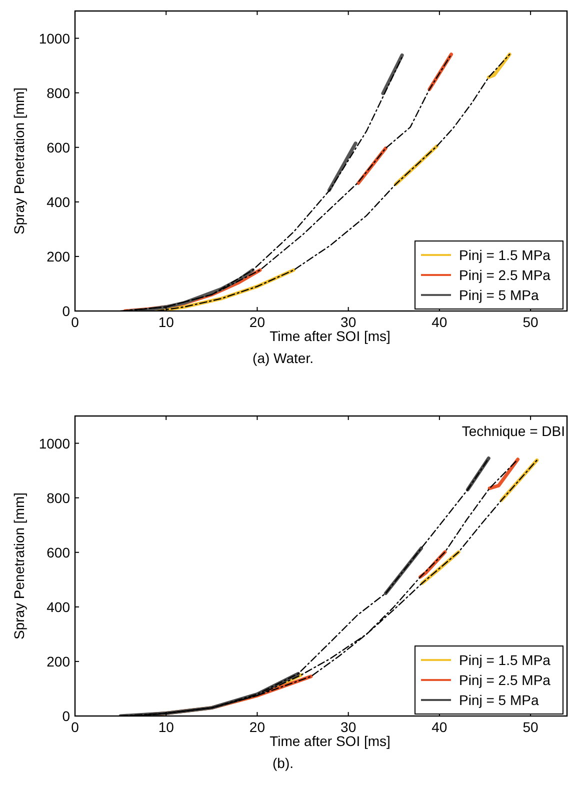 The height and width of the screenshot is (790, 568). Describe the element at coordinates (513, 431) in the screenshot. I see `annotation: Technique = DBI` at that location.